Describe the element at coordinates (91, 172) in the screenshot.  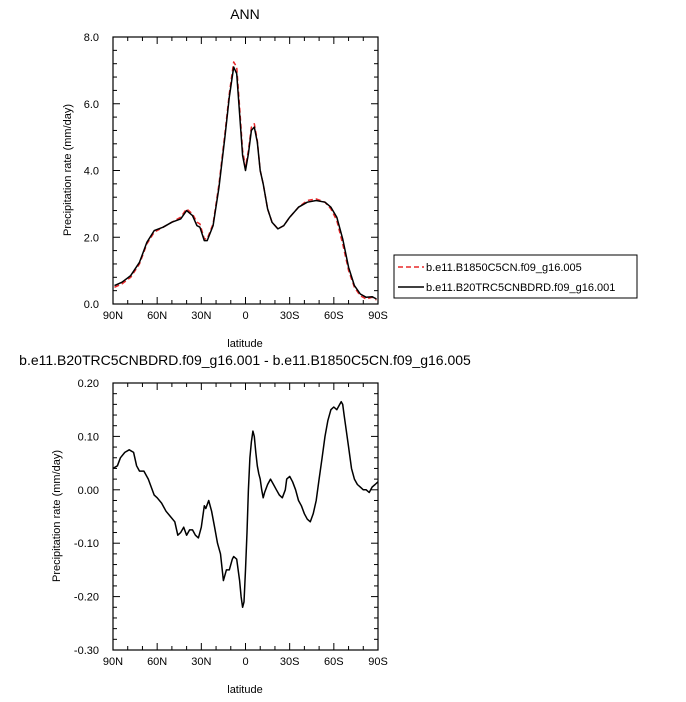
I see `top-y-tick-label: 4.0` at that location.